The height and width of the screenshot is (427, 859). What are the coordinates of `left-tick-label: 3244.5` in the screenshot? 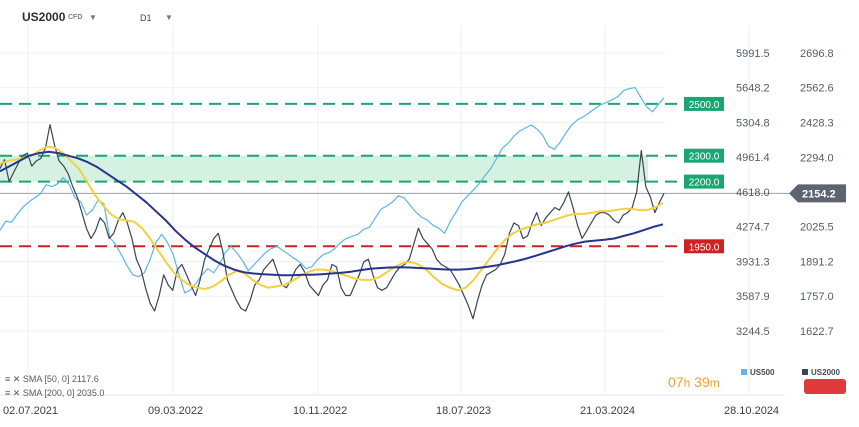 It's located at (753, 332).